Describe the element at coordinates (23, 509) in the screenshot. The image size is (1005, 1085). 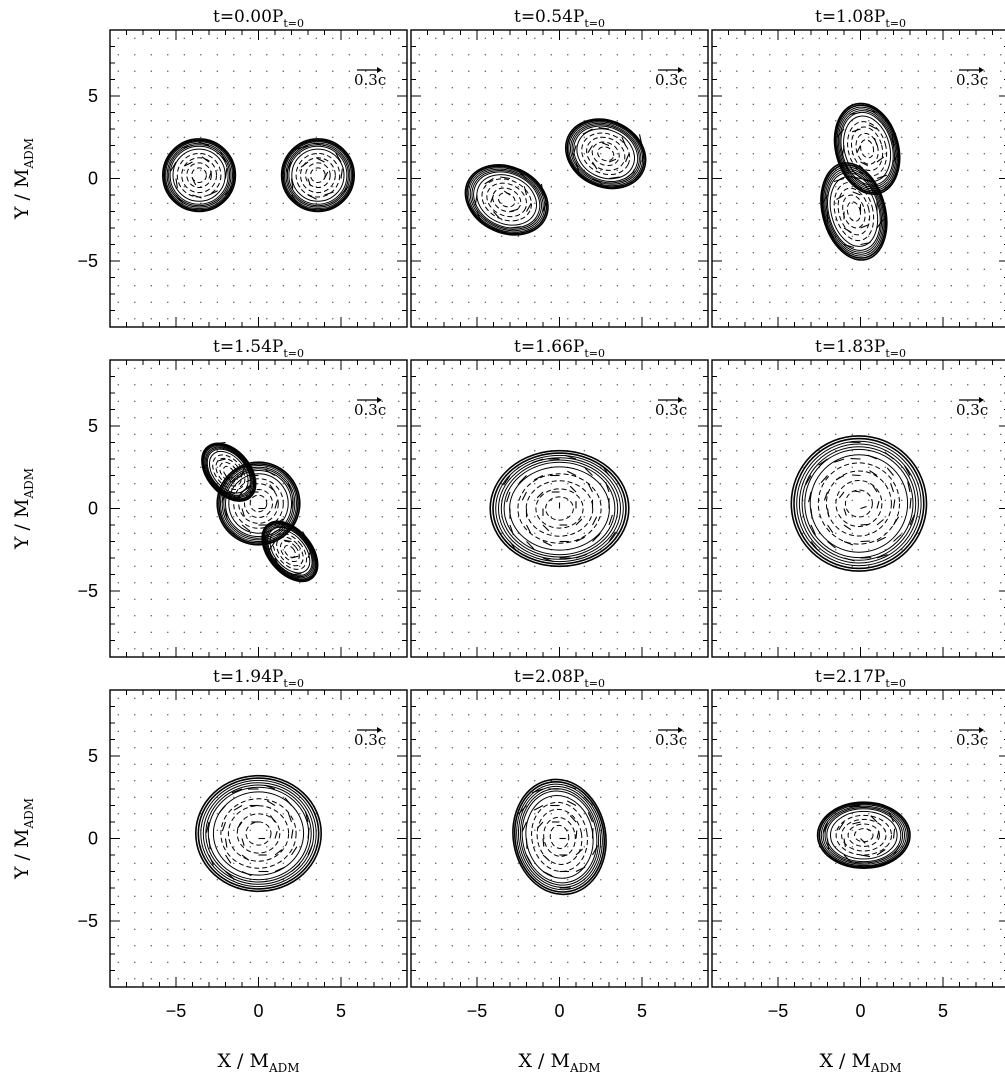
I see `y-axis-label: Y / MADM` at that location.